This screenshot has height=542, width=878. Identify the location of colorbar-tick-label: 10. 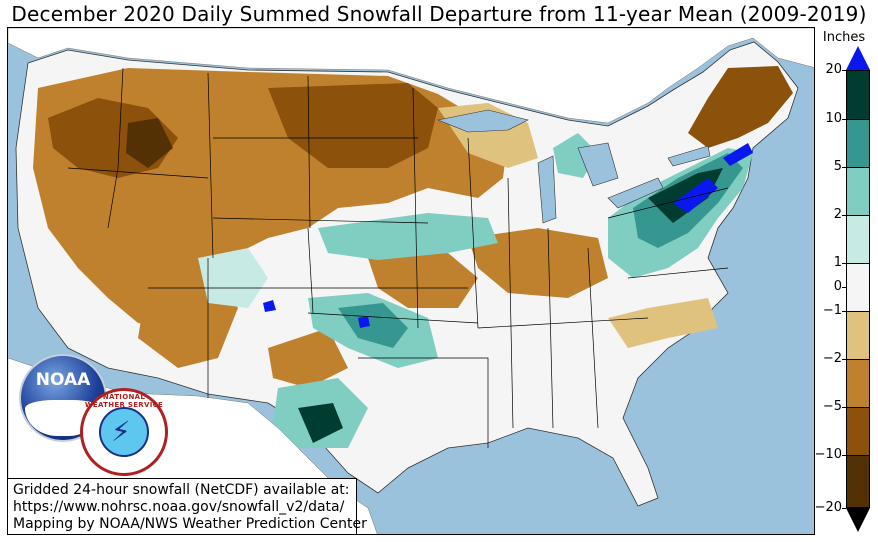
(833, 118).